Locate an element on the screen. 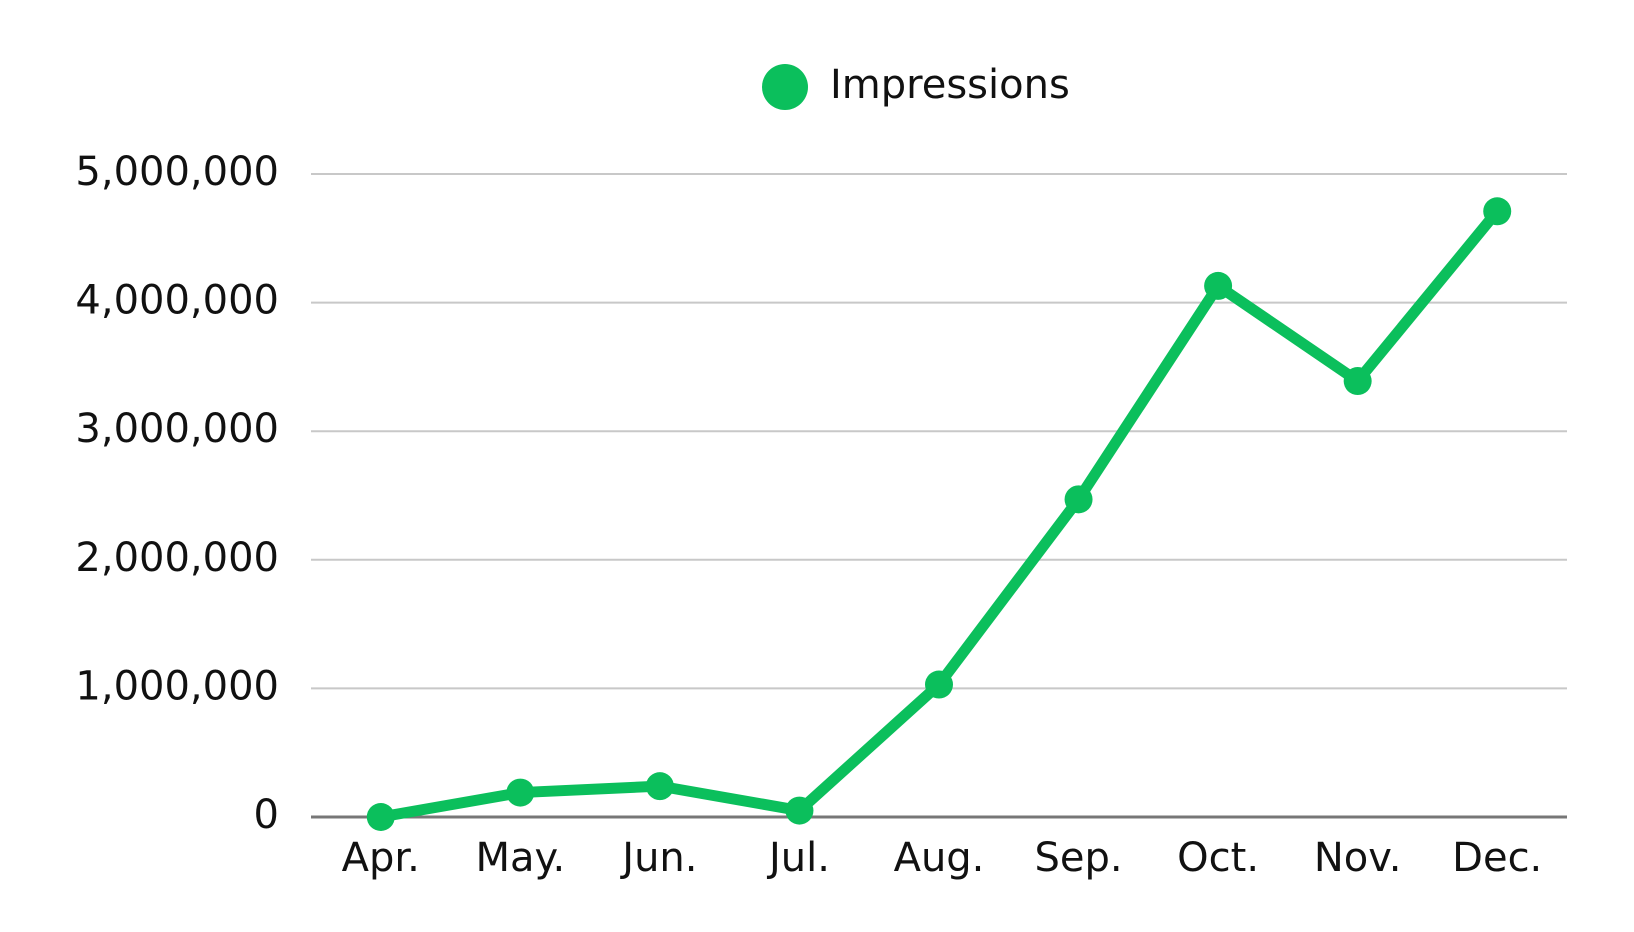 This screenshot has height=932, width=1634. y-tick-label: 5,000,000 is located at coordinates (177, 172).